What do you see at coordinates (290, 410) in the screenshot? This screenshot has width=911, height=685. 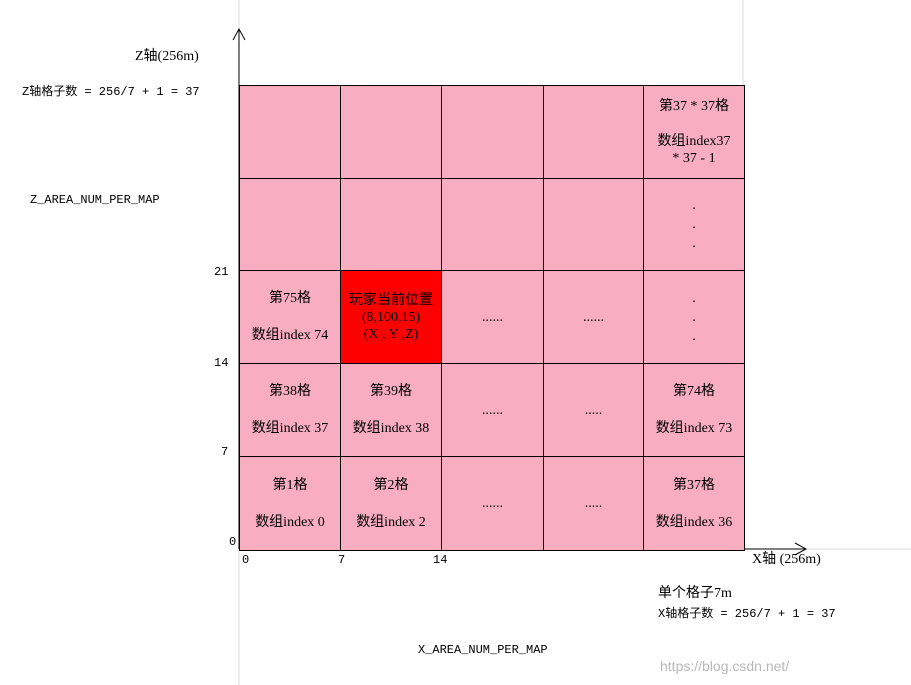 I see `grid-cell: 第38格数组index 37` at bounding box center [290, 410].